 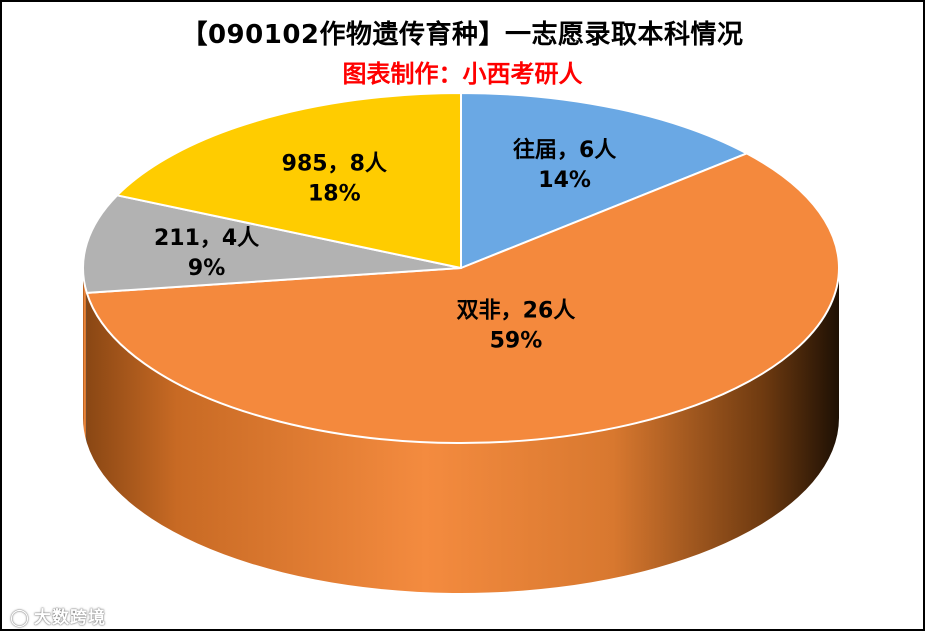 What do you see at coordinates (564, 150) in the screenshot?
I see `slice-label-name-0: 往届，6人` at bounding box center [564, 150].